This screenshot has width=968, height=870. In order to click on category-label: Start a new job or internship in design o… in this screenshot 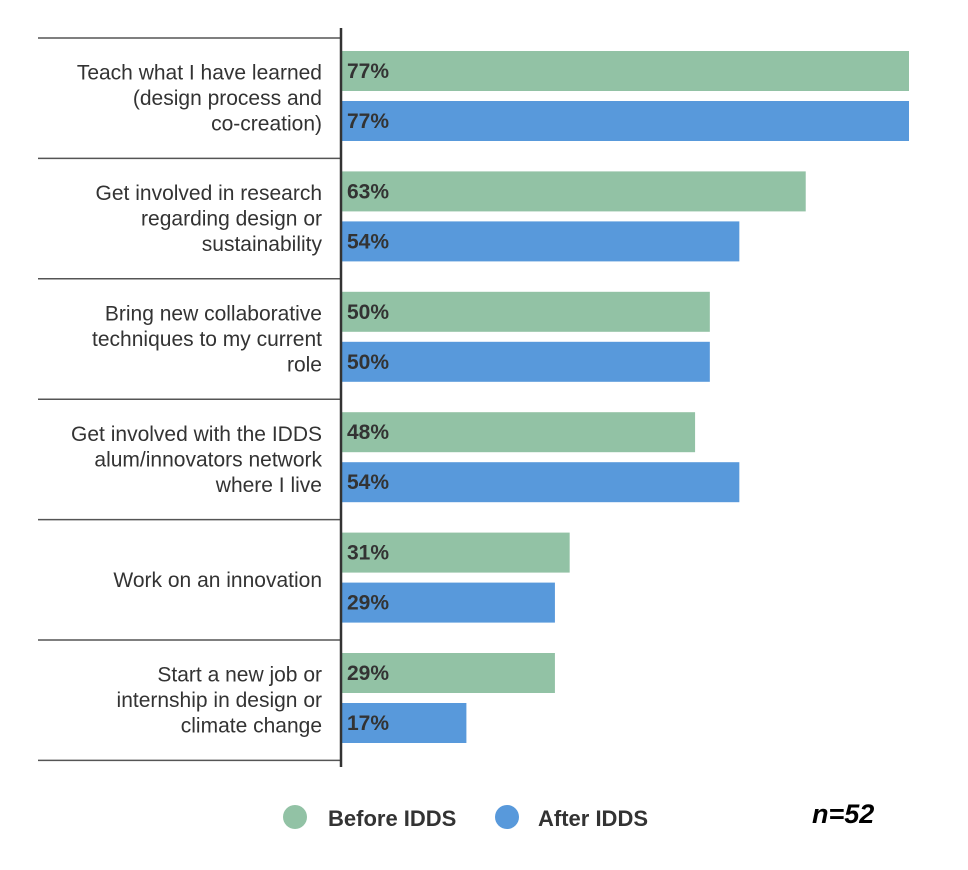, I will do `click(219, 701)`.